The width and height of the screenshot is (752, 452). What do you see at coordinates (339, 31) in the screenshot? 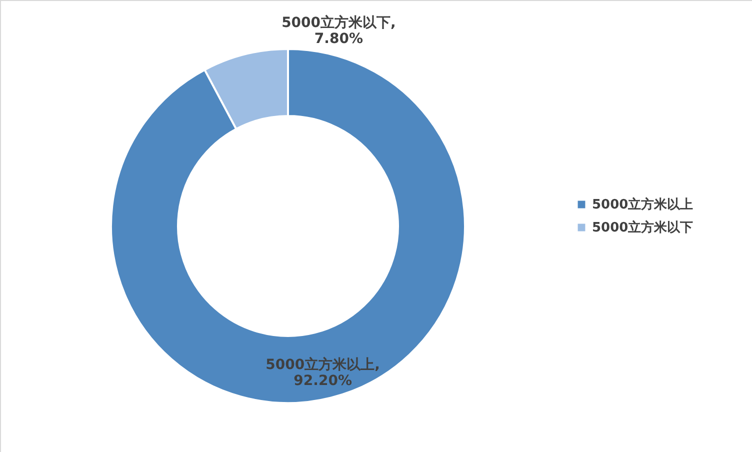
I see `data-label: 5000立方米以下, 7.80%` at bounding box center [339, 31].